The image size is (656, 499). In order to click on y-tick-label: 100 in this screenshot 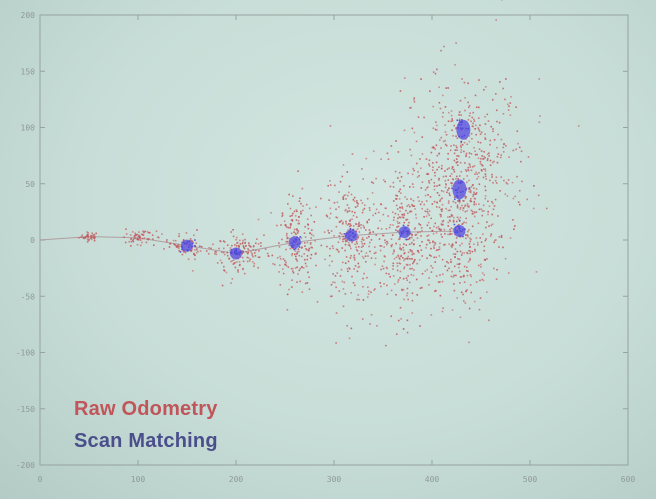, I will do `click(28, 128)`.